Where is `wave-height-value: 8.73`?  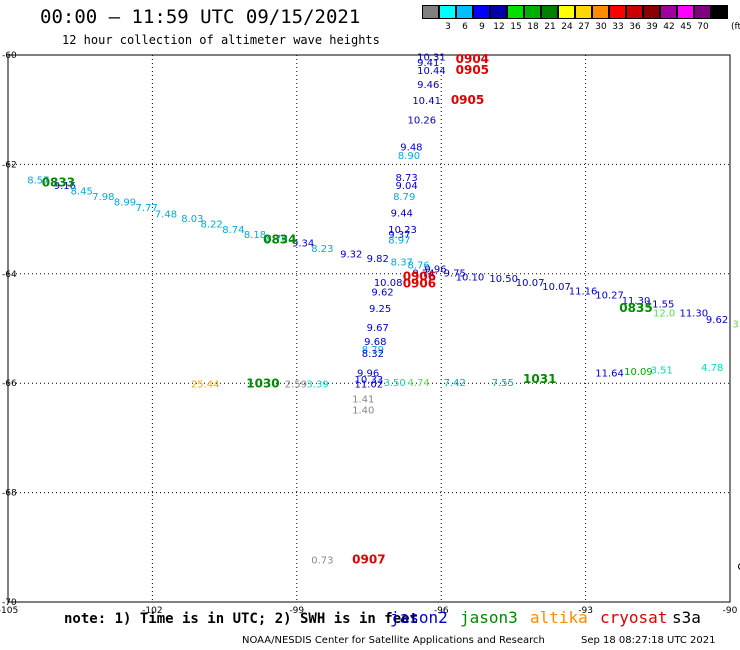 wave-height-value: 8.73 is located at coordinates (406, 178).